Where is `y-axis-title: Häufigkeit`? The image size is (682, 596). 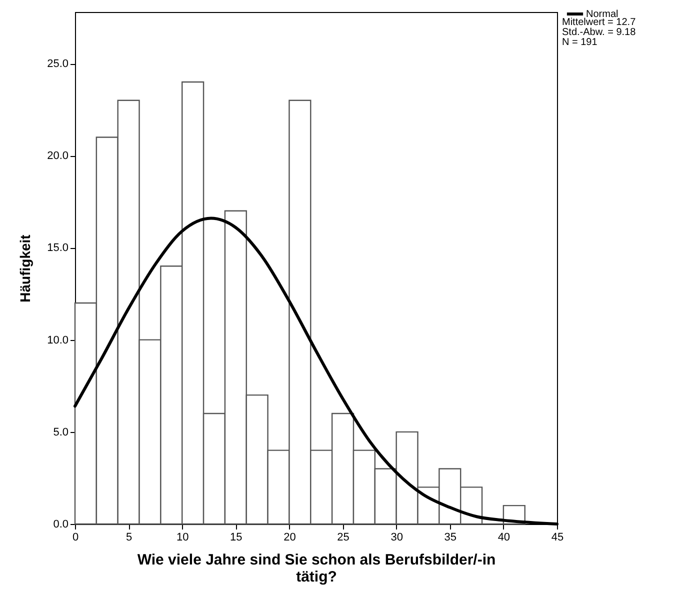
y-axis-title: Häufigkeit is located at coordinates (25, 268).